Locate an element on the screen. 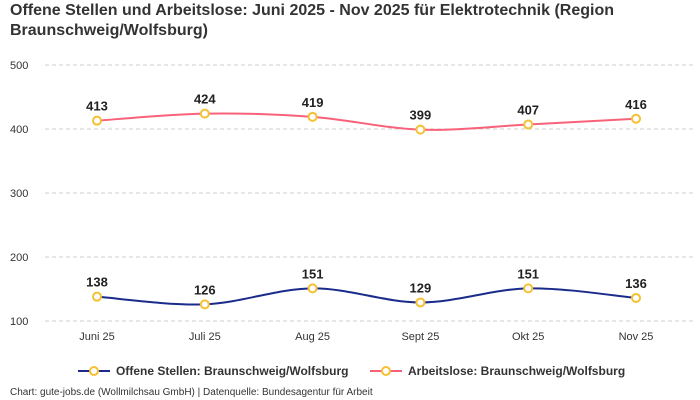  data-label: 126 is located at coordinates (205, 289).